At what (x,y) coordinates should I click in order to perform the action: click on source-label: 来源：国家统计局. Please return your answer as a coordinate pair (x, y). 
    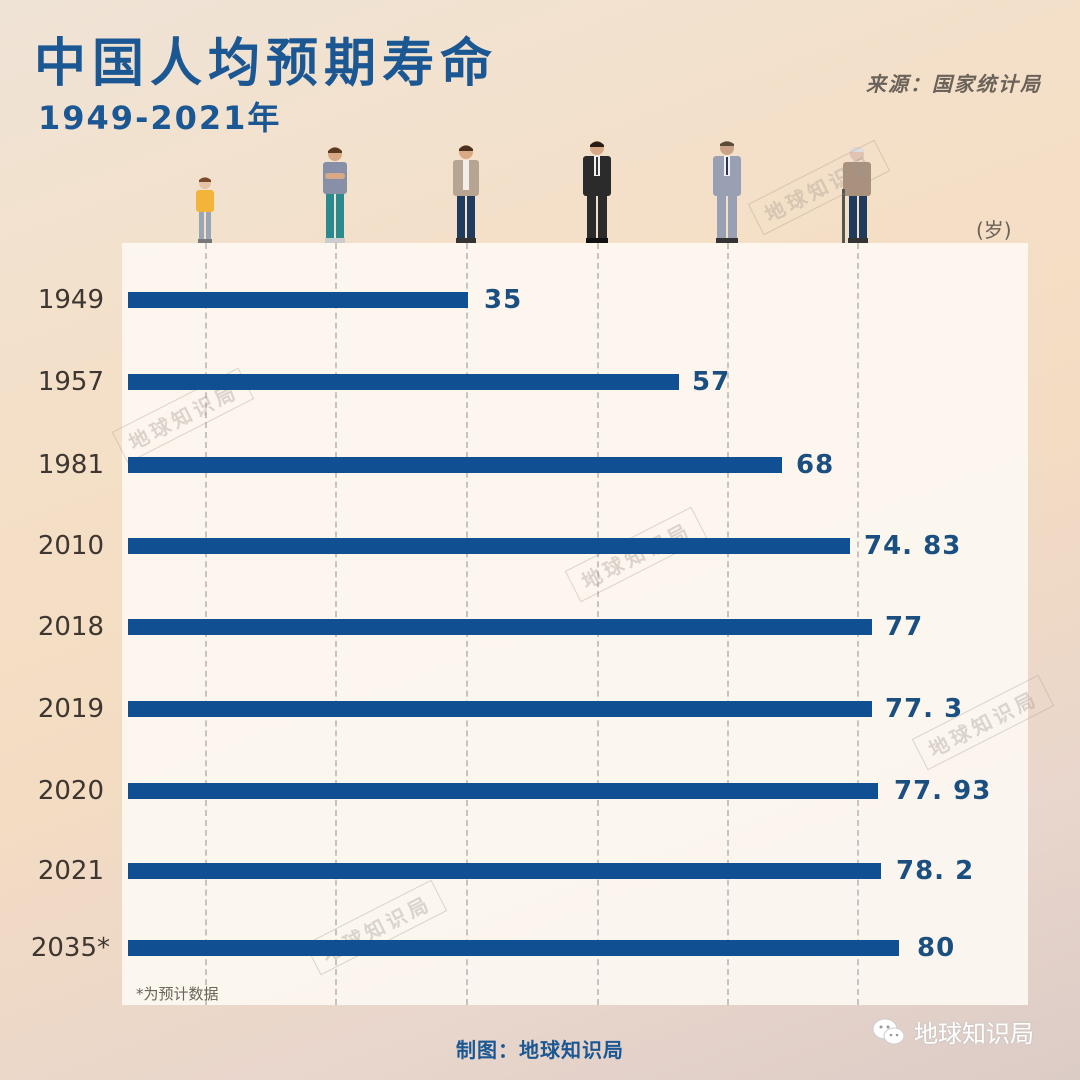
    Looking at the image, I should click on (954, 84).